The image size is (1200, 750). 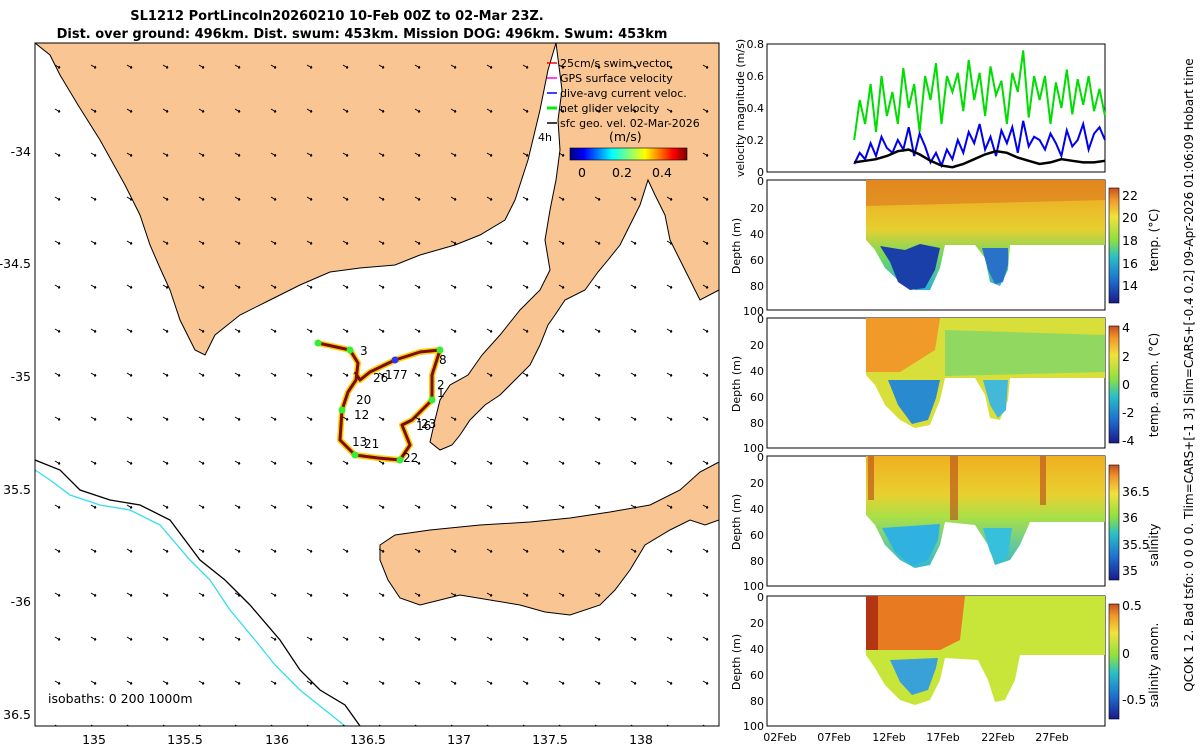 What do you see at coordinates (760, 319) in the screenshot?
I see `tanom-ytick-0: 0` at bounding box center [760, 319].